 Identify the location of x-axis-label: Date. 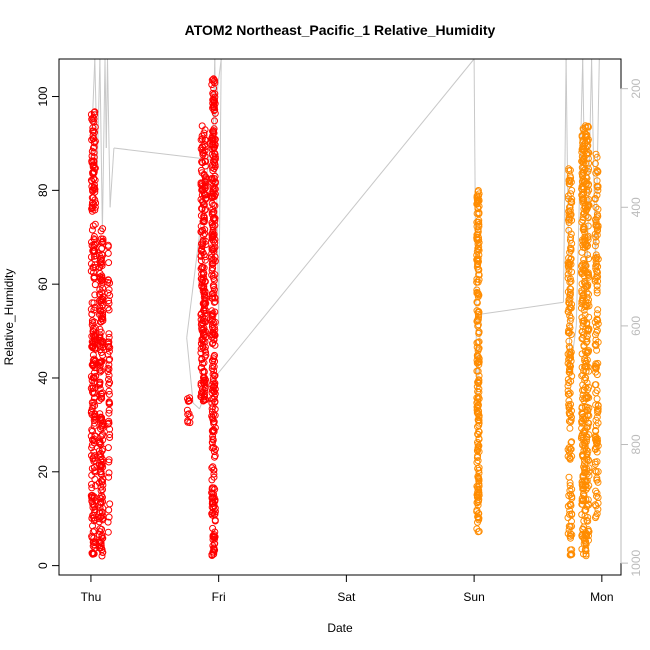
(340, 628).